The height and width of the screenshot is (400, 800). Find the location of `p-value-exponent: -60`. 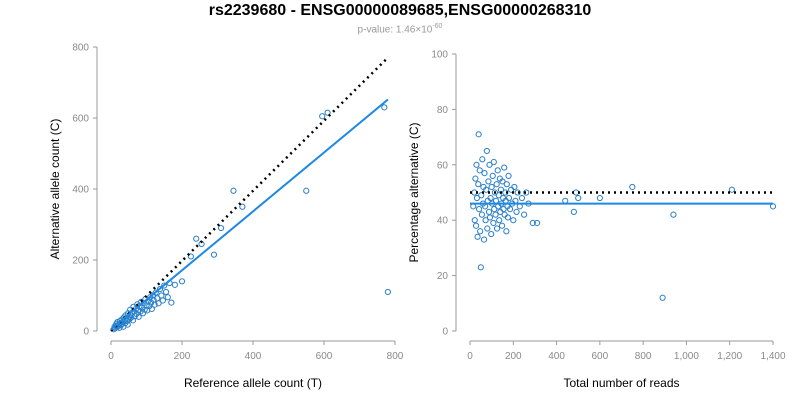

p-value-exponent: -60 is located at coordinates (437, 26).